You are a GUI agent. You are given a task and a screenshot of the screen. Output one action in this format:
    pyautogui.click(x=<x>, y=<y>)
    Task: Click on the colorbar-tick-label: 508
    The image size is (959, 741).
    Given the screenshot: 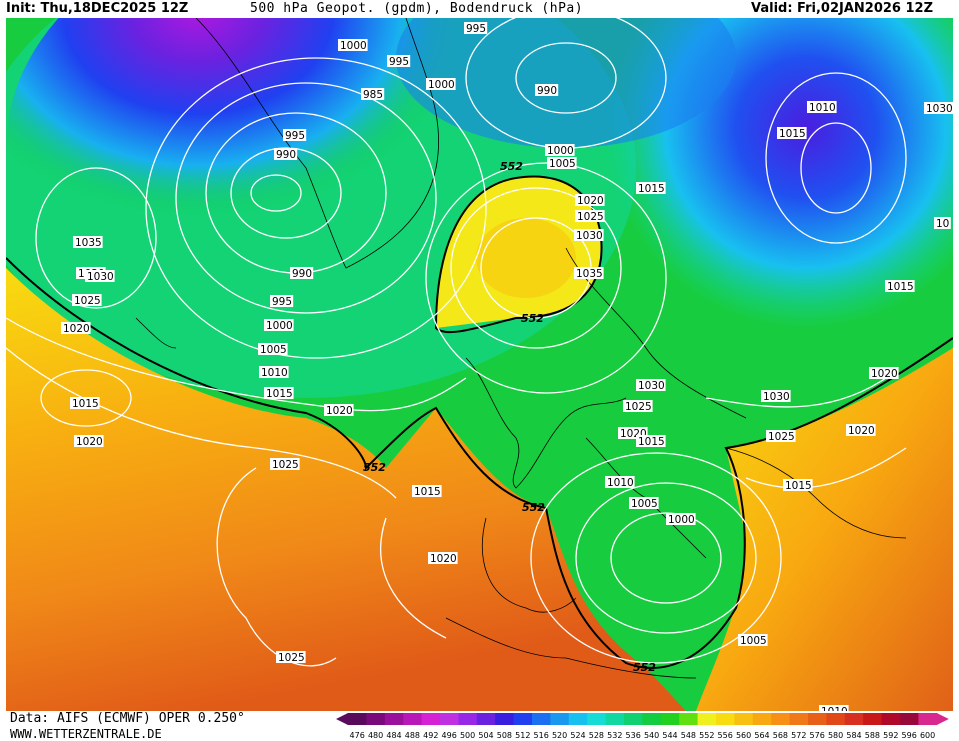 What is the action you would take?
    pyautogui.click(x=504, y=735)
    